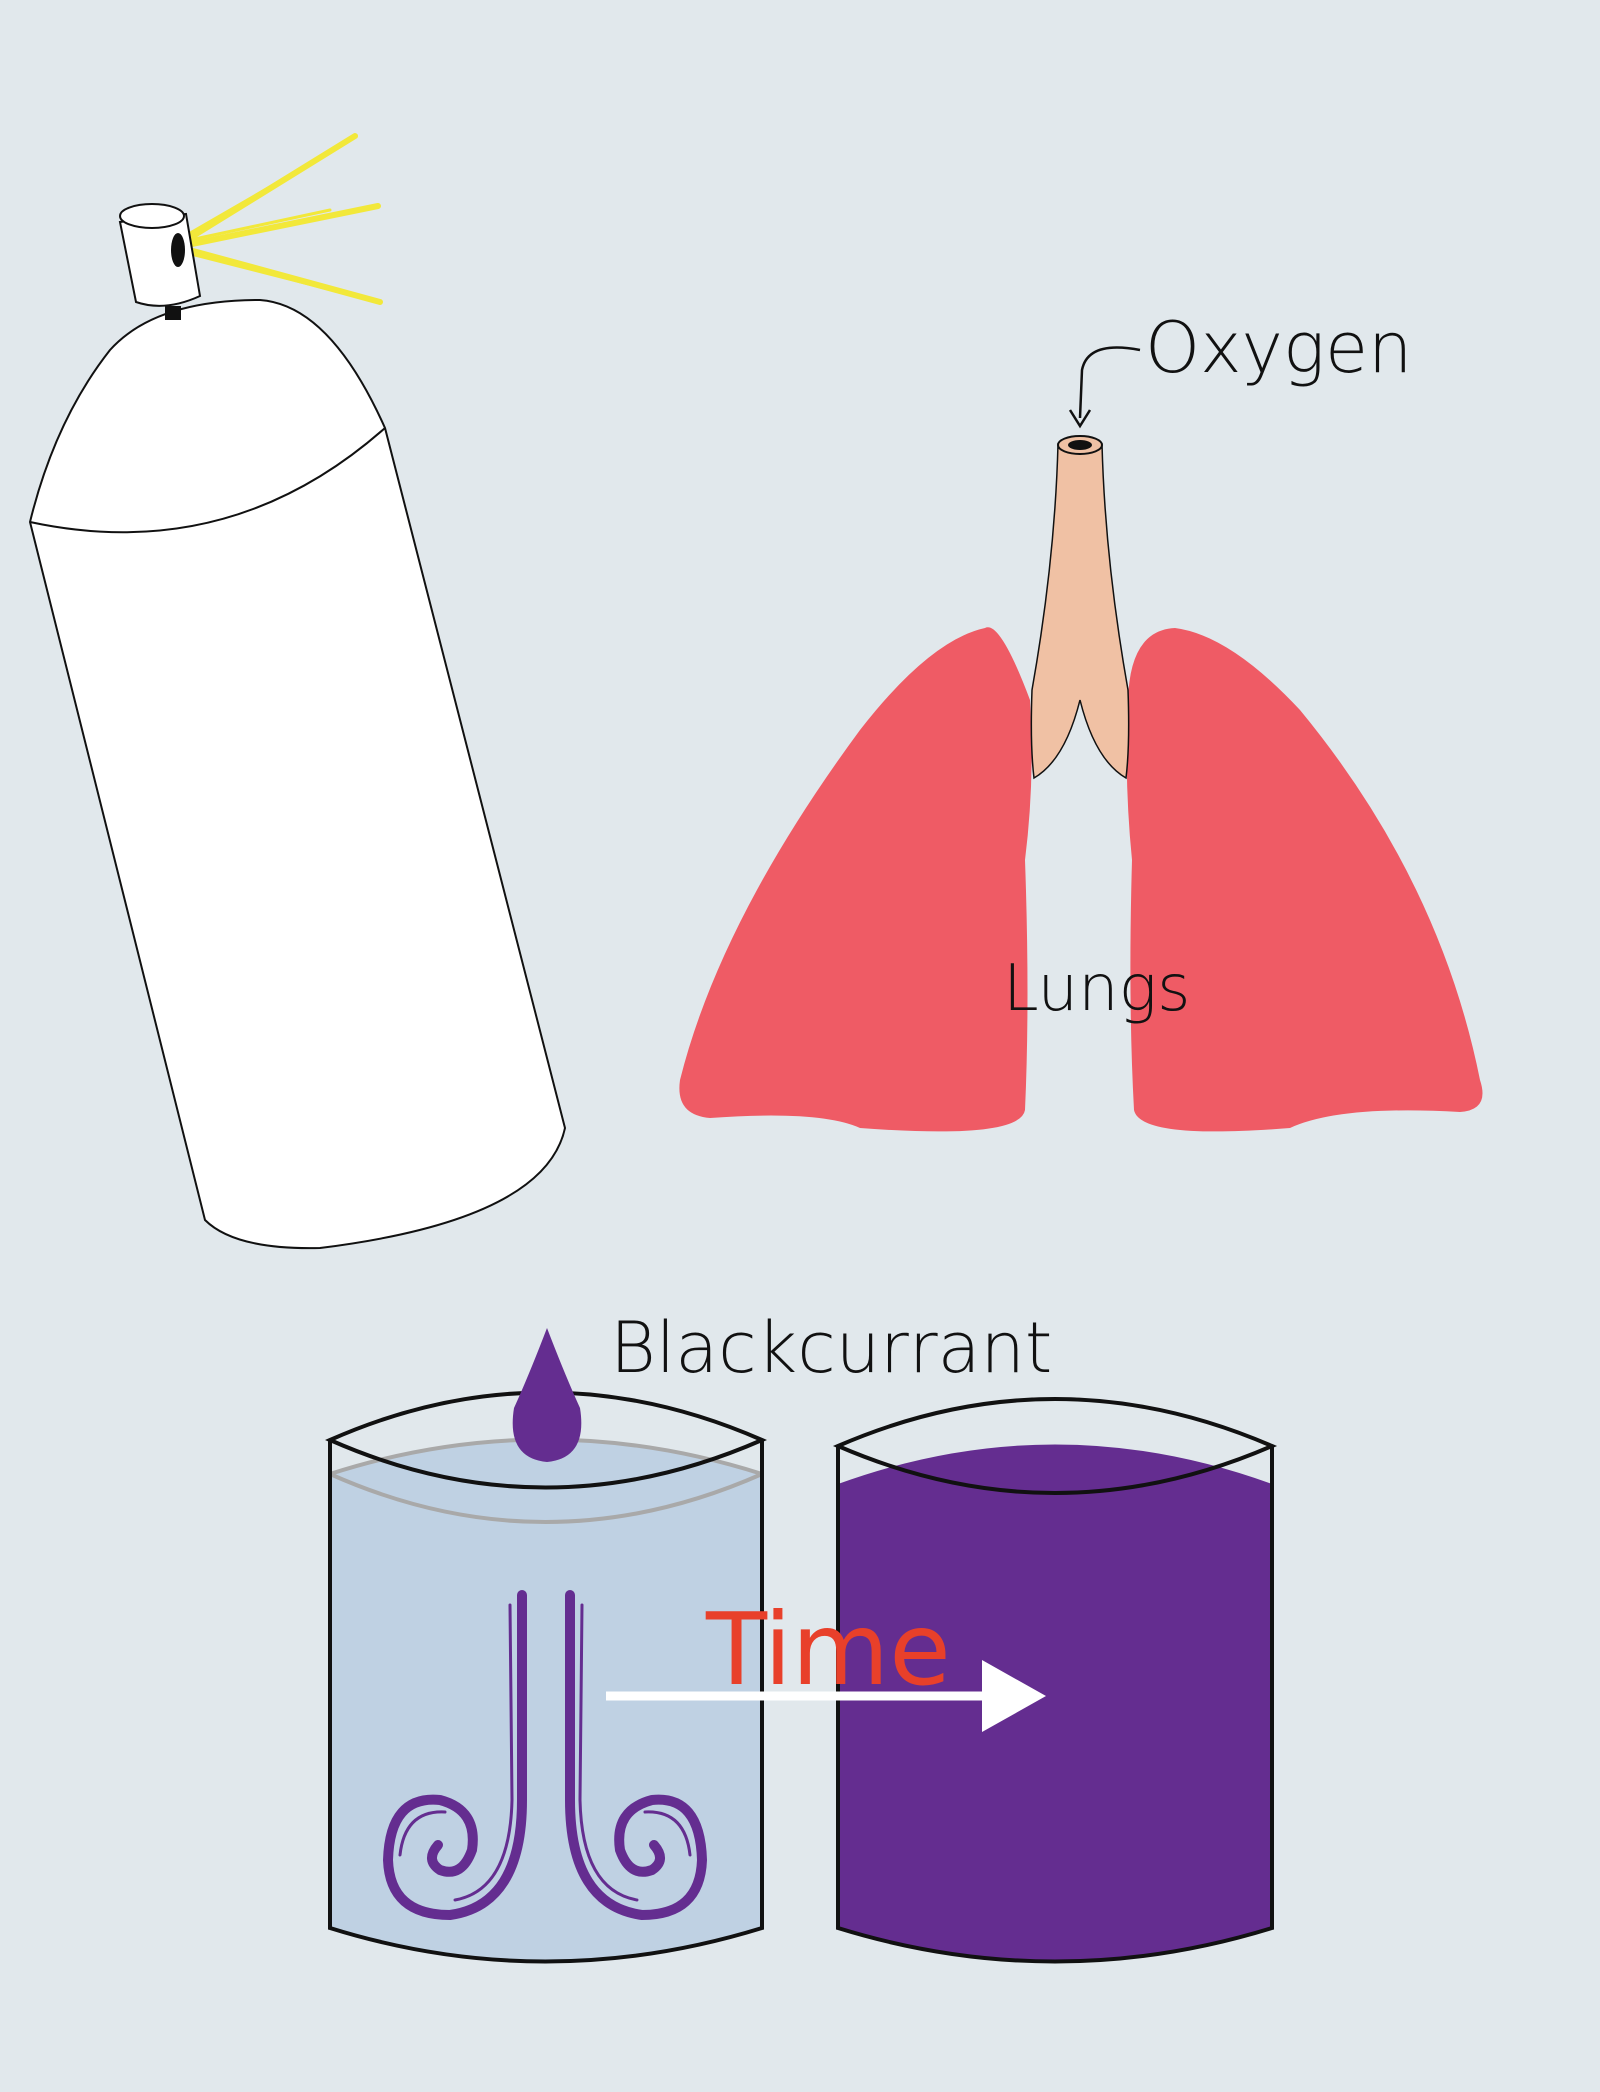 The width and height of the screenshot is (1600, 2092). I want to click on oxygen-label: Oxygen, so click(1278, 348).